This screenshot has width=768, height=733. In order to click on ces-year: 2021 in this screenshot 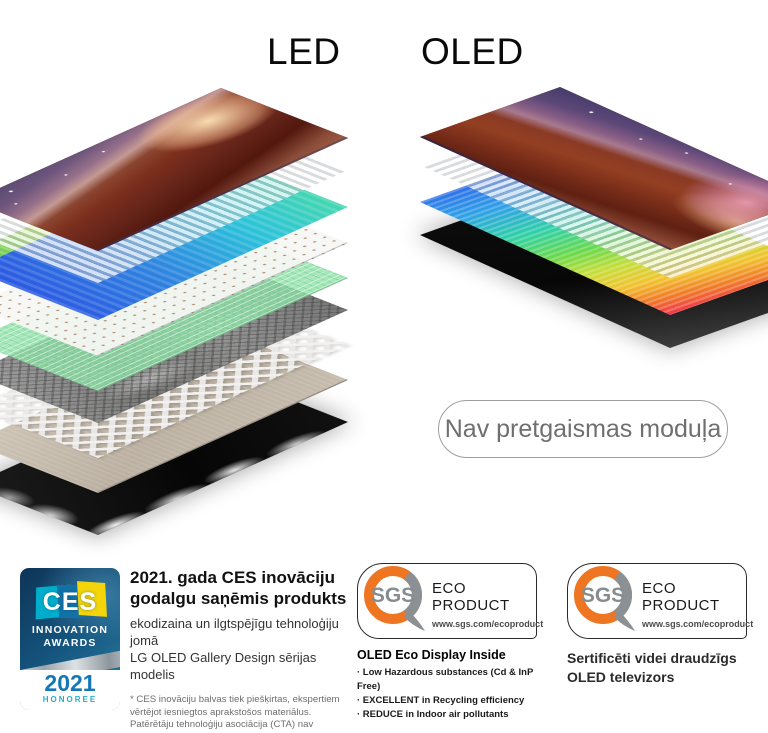, I will do `click(70, 683)`.